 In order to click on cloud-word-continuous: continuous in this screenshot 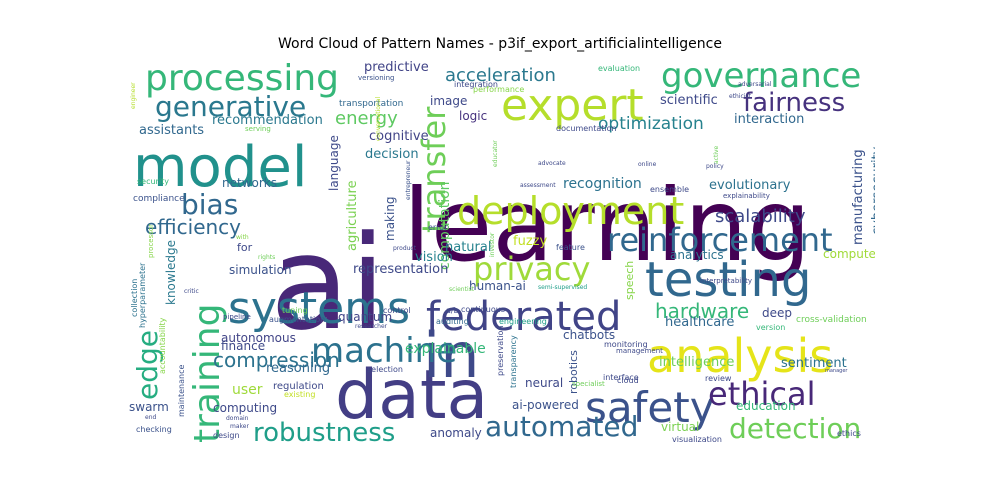, I will do `click(483, 309)`.